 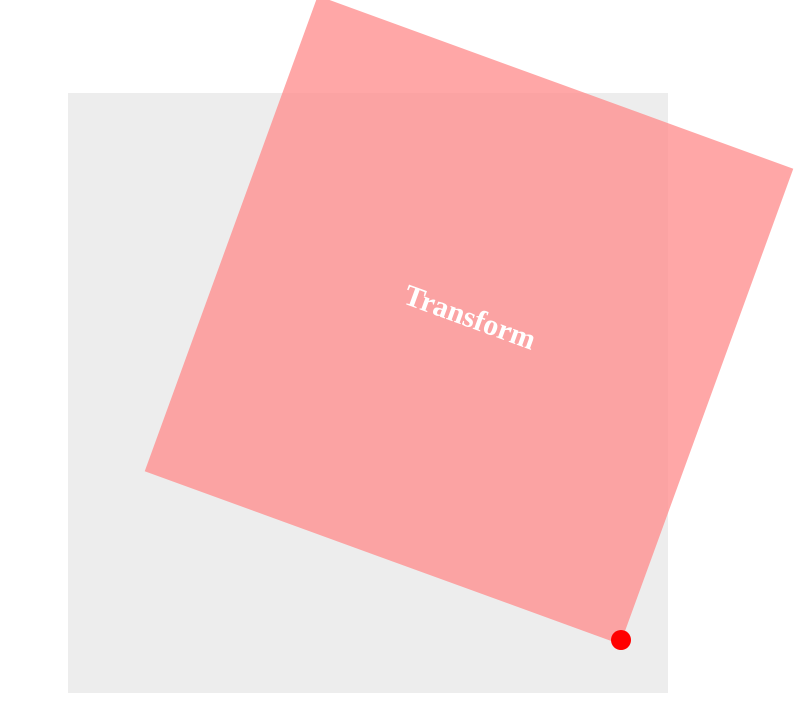 I want to click on corner-handle-dot, so click(x=621, y=640).